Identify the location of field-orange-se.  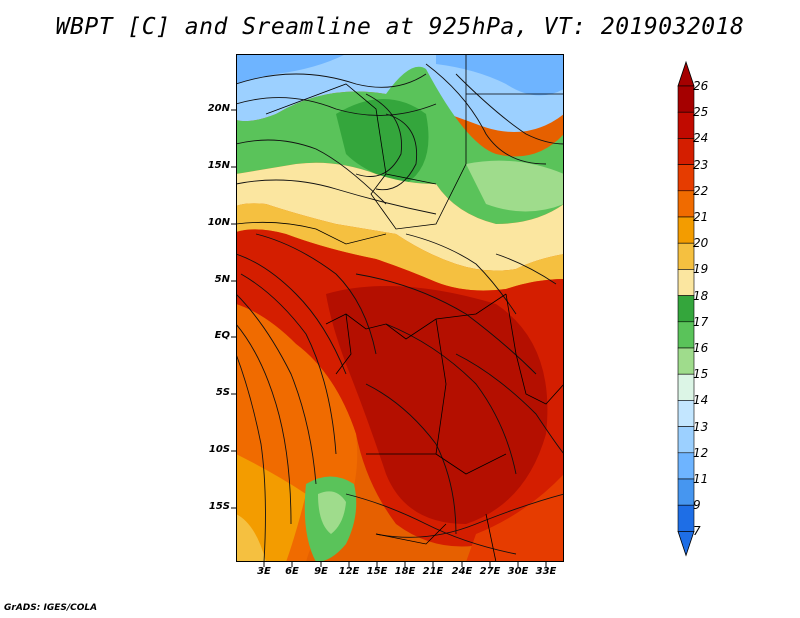
(515, 518).